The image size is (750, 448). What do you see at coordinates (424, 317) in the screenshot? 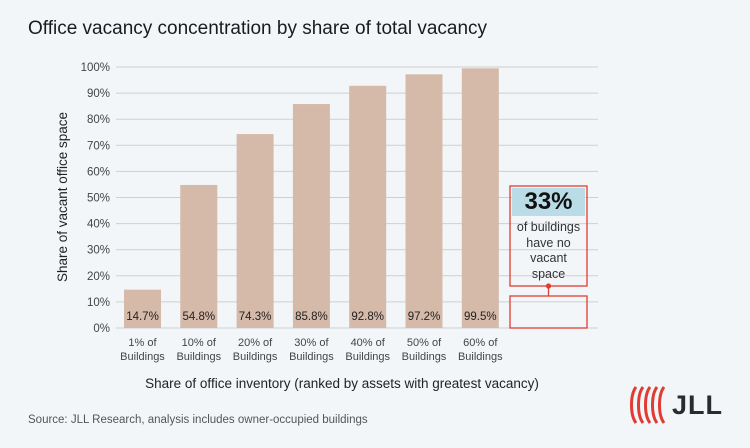
I see `data-label: 97.2%` at bounding box center [424, 317].